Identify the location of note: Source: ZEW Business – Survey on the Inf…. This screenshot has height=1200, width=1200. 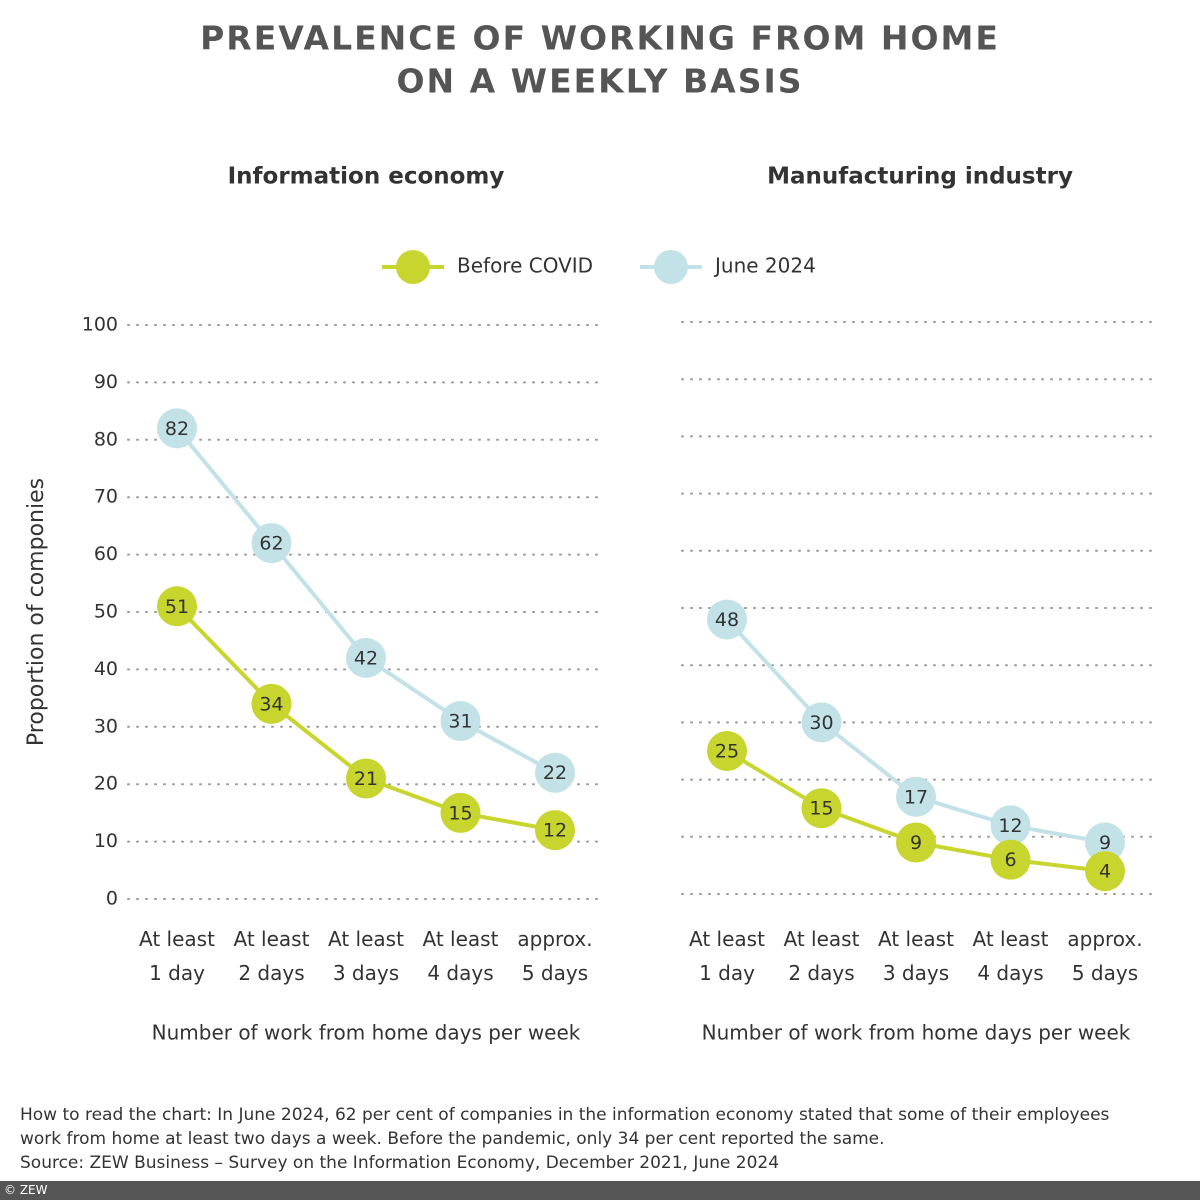
(400, 1163).